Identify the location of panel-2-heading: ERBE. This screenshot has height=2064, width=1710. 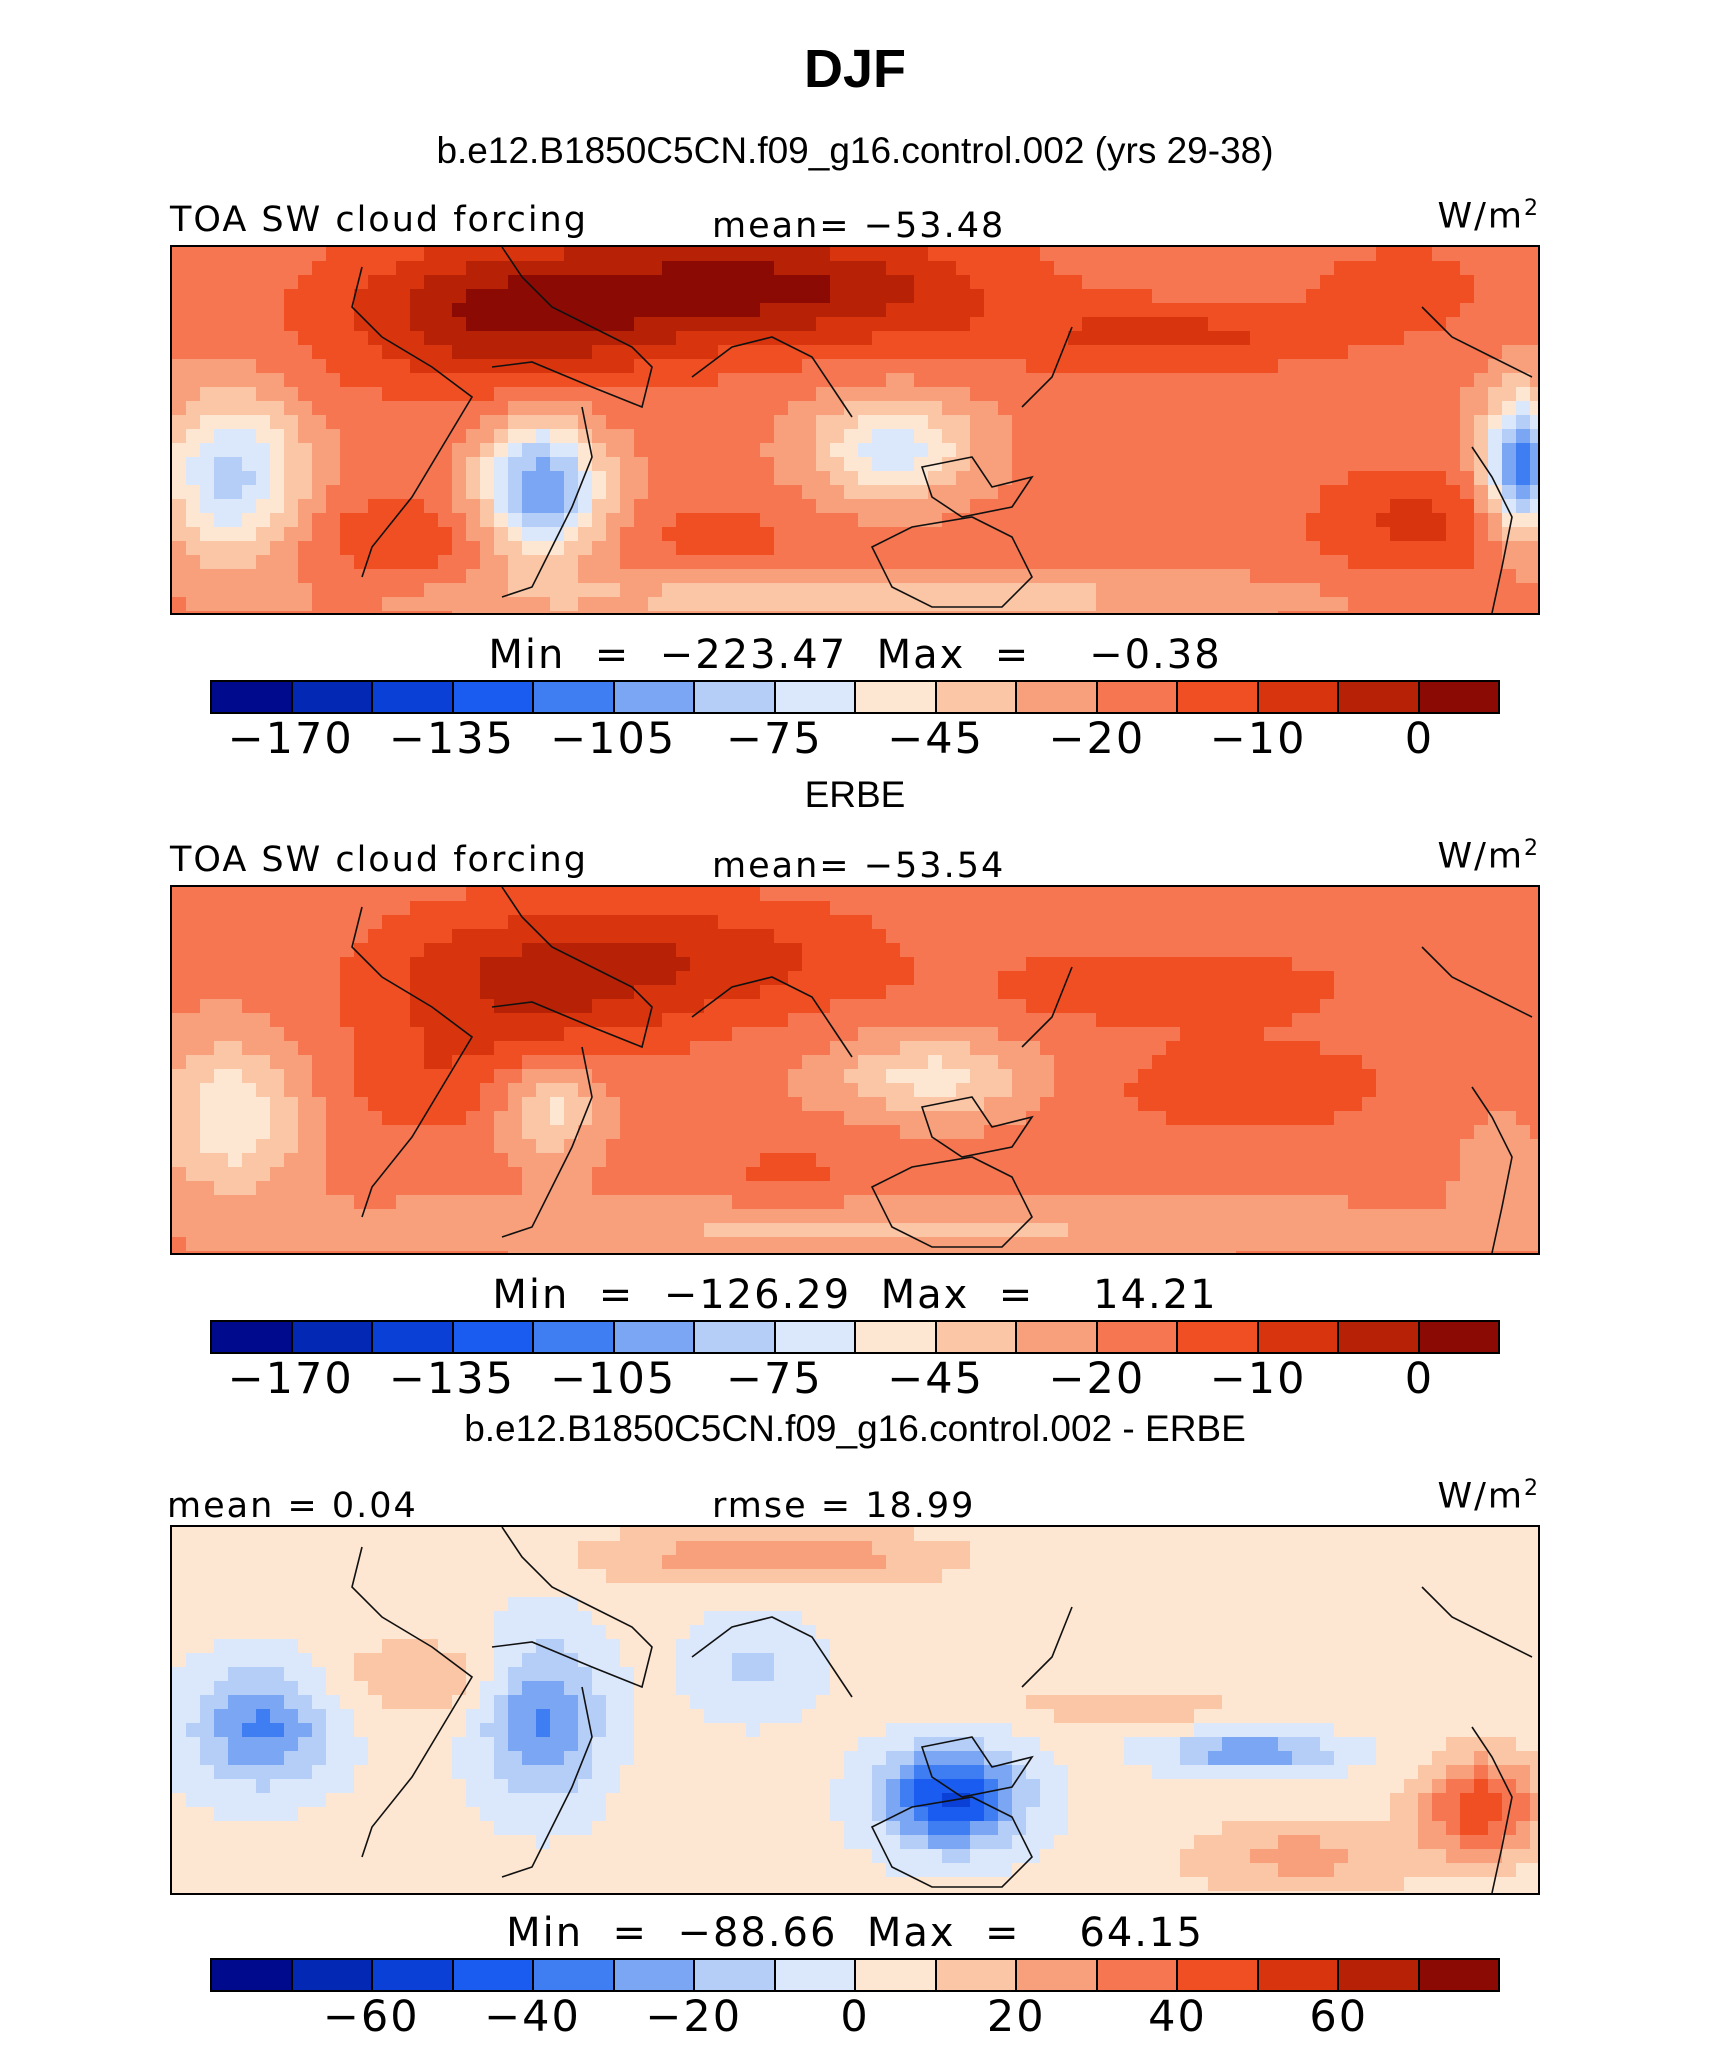
(855, 794).